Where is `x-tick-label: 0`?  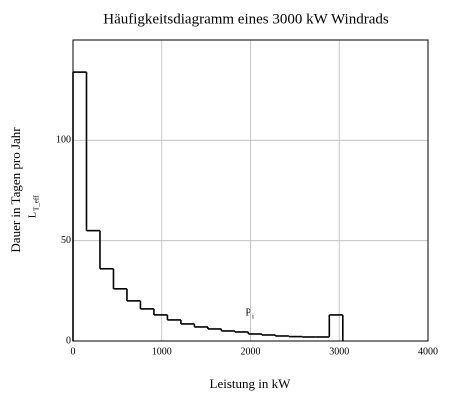 x-tick-label: 0 is located at coordinates (73, 351).